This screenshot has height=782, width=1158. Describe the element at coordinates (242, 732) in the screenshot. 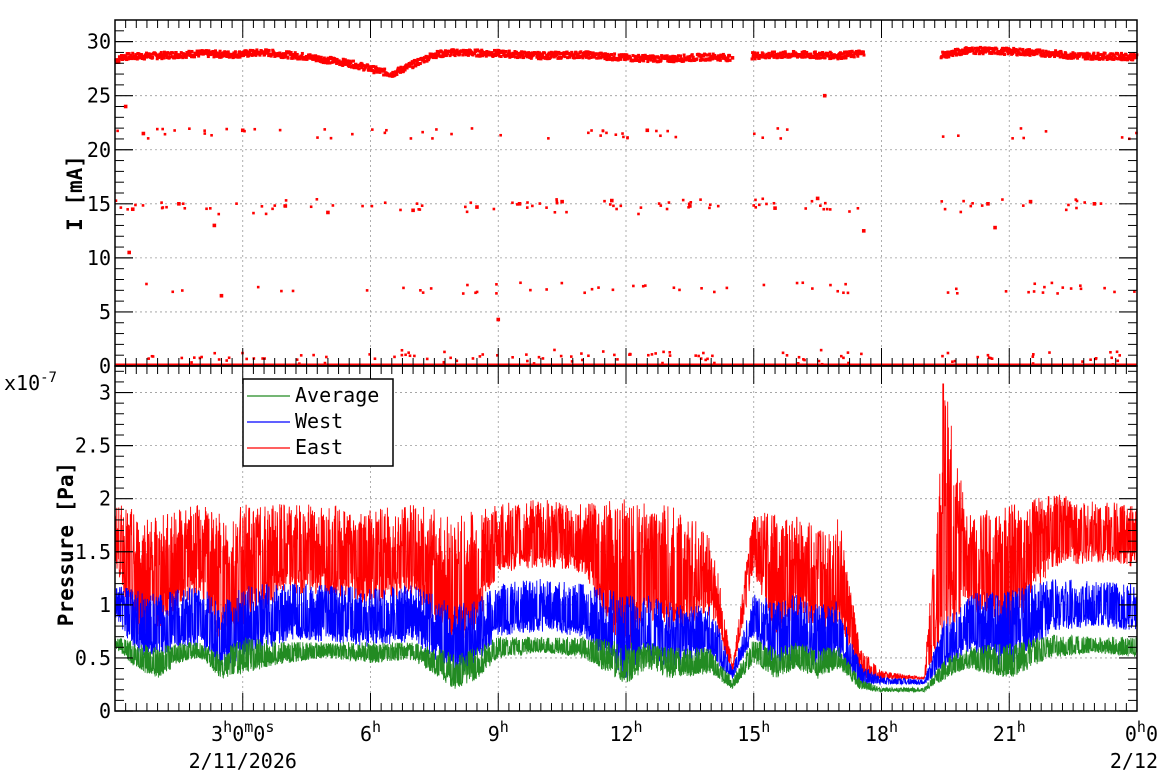

I see `pressure-x-tick-label: 3h0m0s` at that location.